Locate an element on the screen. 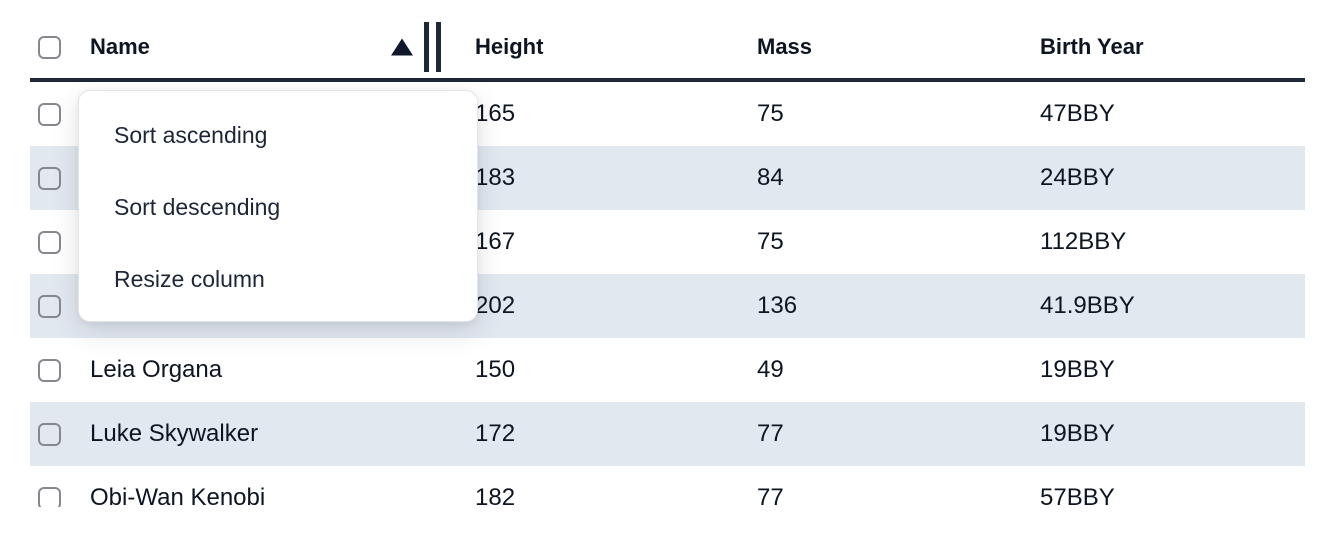 This screenshot has width=1330, height=536. cell-name: Obi-Wan Kenobi is located at coordinates (178, 495).